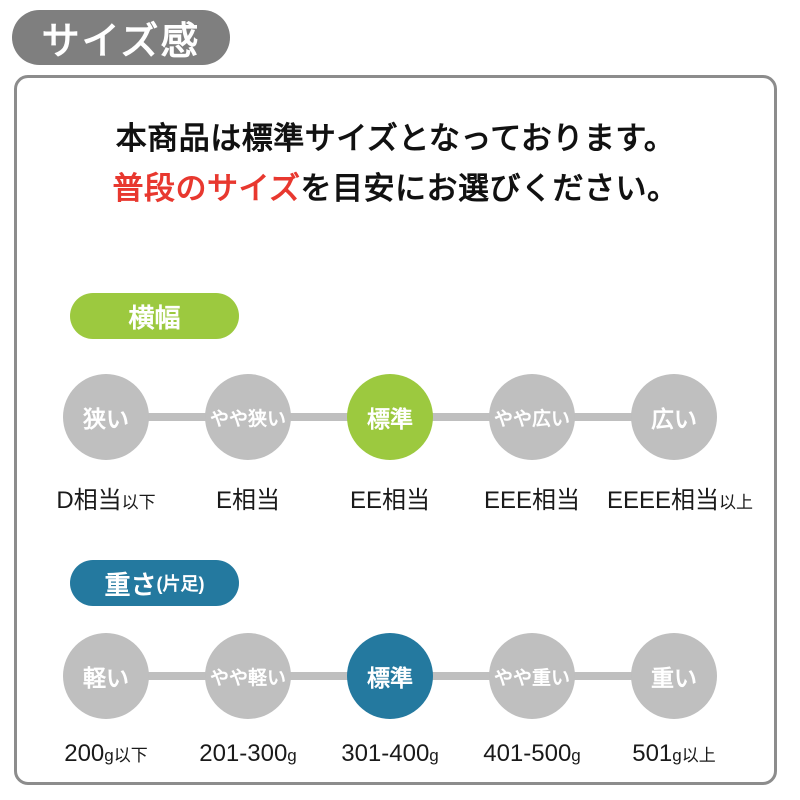 The width and height of the screenshot is (800, 800). Describe the element at coordinates (106, 417) in the screenshot. I see `width-step-1: 狭い` at that location.